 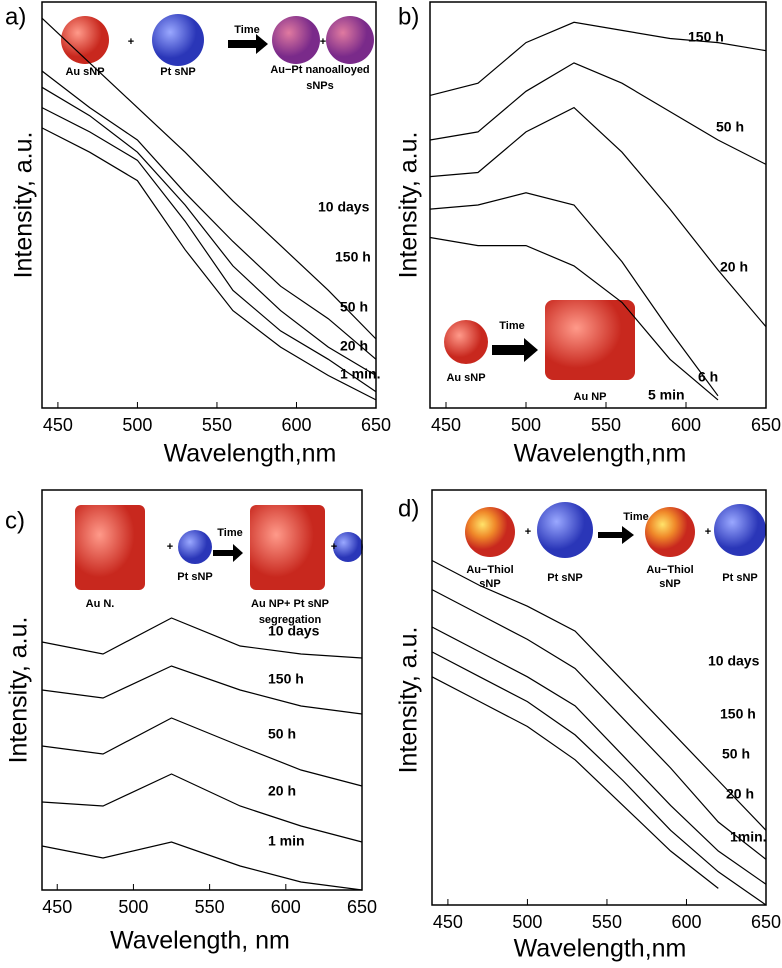 What do you see at coordinates (320, 86) in the screenshot?
I see `inset-label: sNPs` at bounding box center [320, 86].